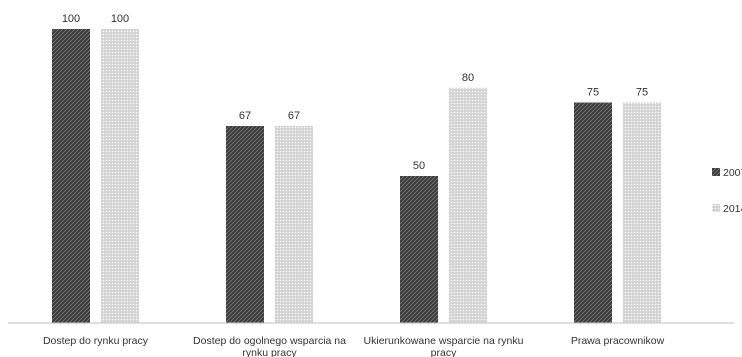  I want to click on data-label-2007-2: 50, so click(419, 166).